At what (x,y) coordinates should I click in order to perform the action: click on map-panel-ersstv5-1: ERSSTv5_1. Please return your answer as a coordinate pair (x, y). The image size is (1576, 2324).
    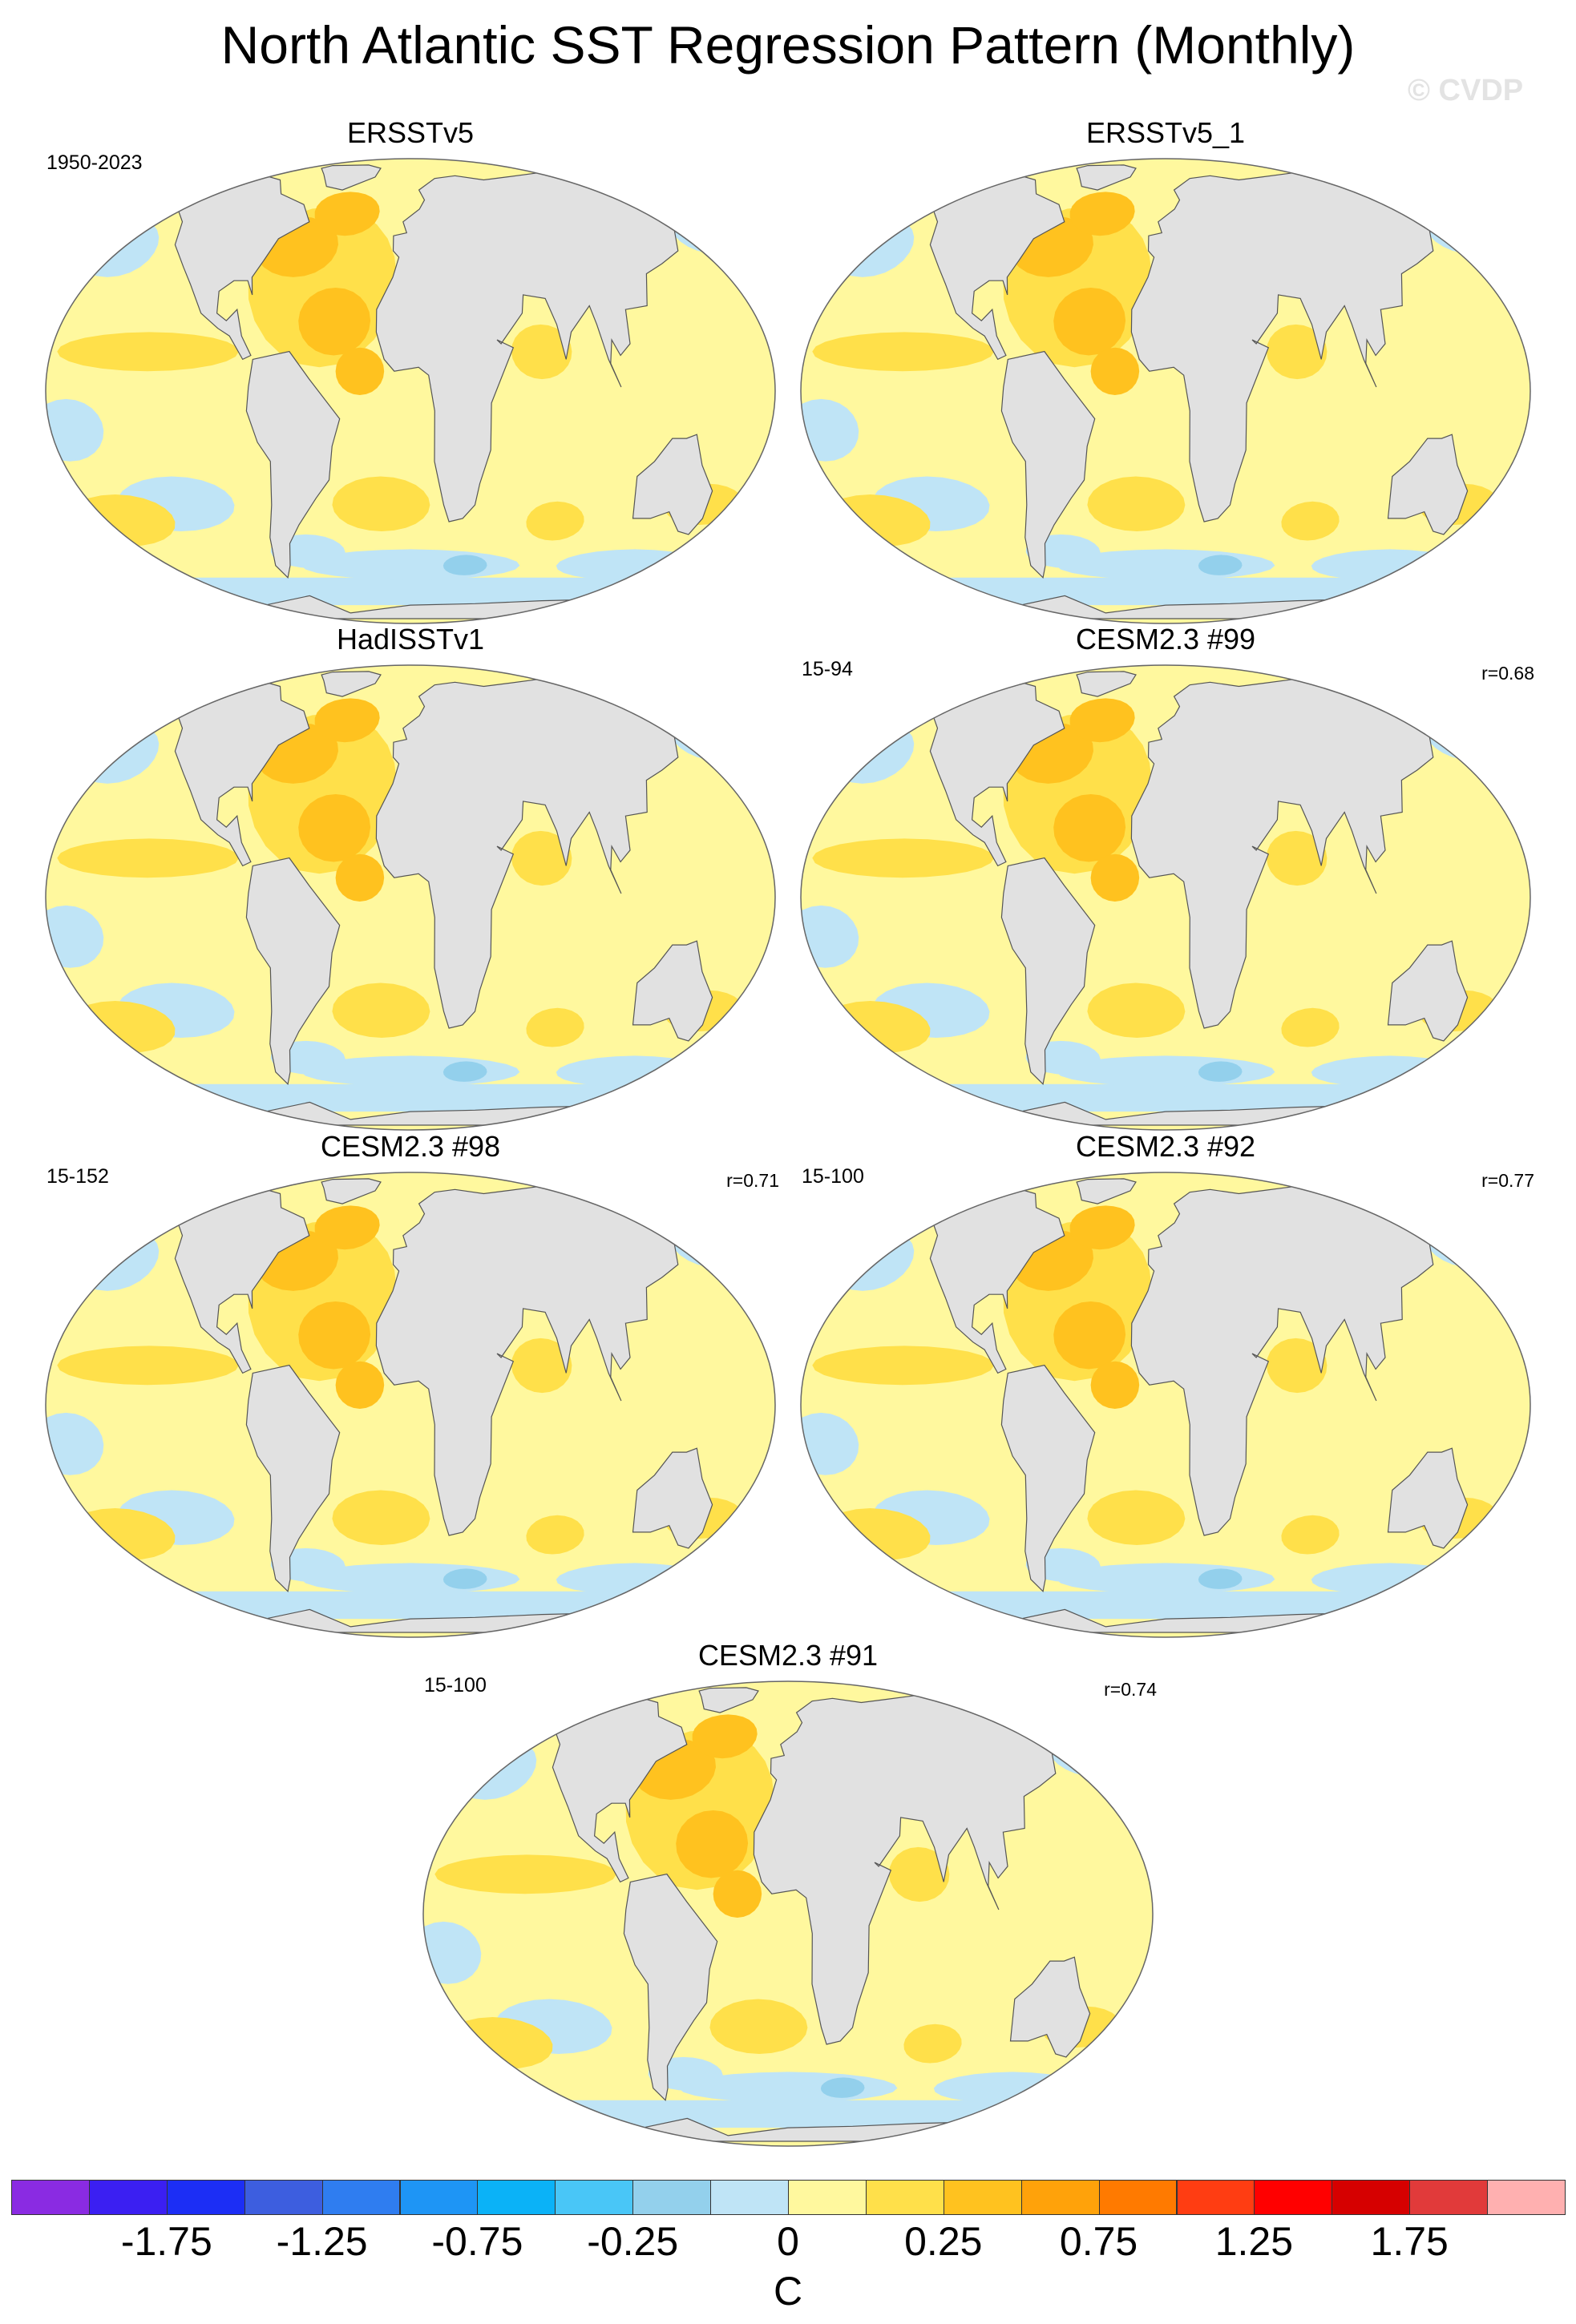
    Looking at the image, I should click on (1165, 372).